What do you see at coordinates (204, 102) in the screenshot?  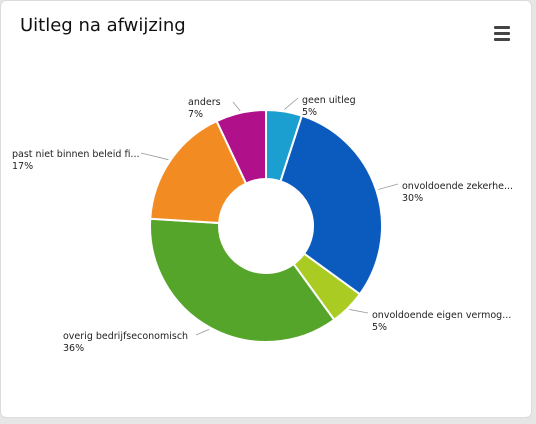 I see `slice-label: anders` at bounding box center [204, 102].